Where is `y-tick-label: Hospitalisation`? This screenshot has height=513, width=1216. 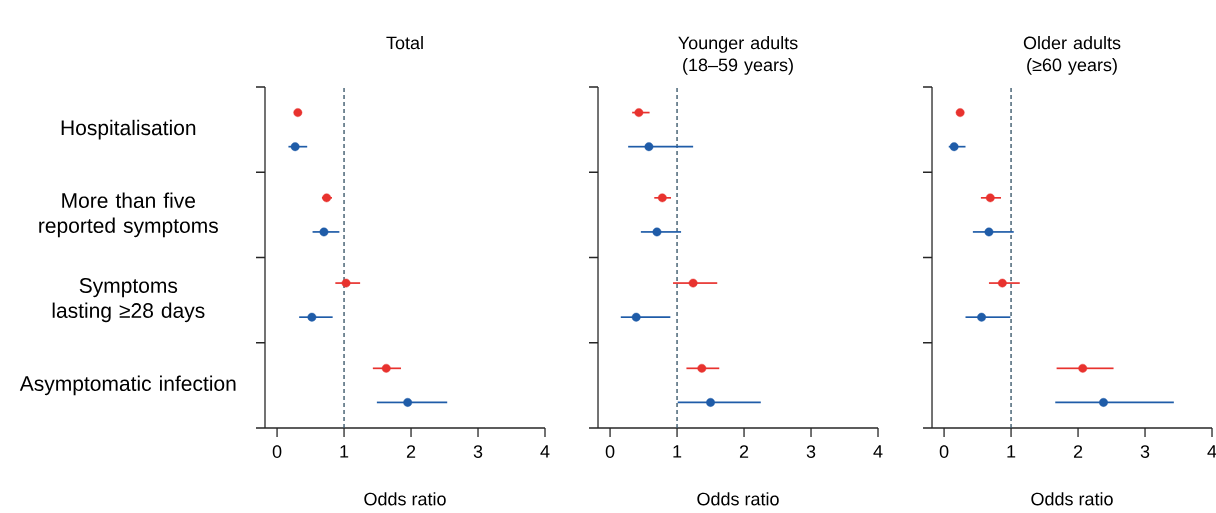 y-tick-label: Hospitalisation is located at coordinates (128, 129).